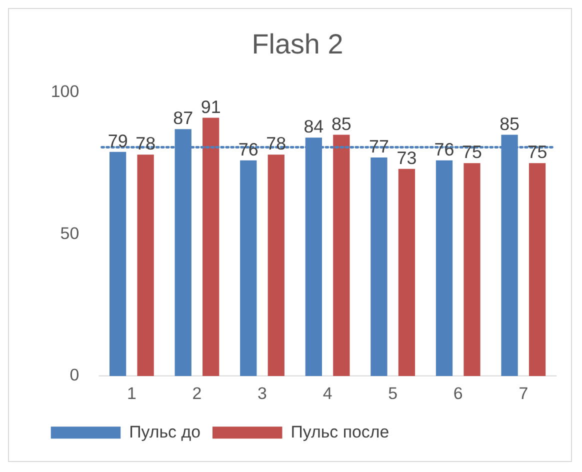 This screenshot has width=582, height=472. What do you see at coordinates (314, 126) in the screenshot?
I see `data-label: 84` at bounding box center [314, 126].